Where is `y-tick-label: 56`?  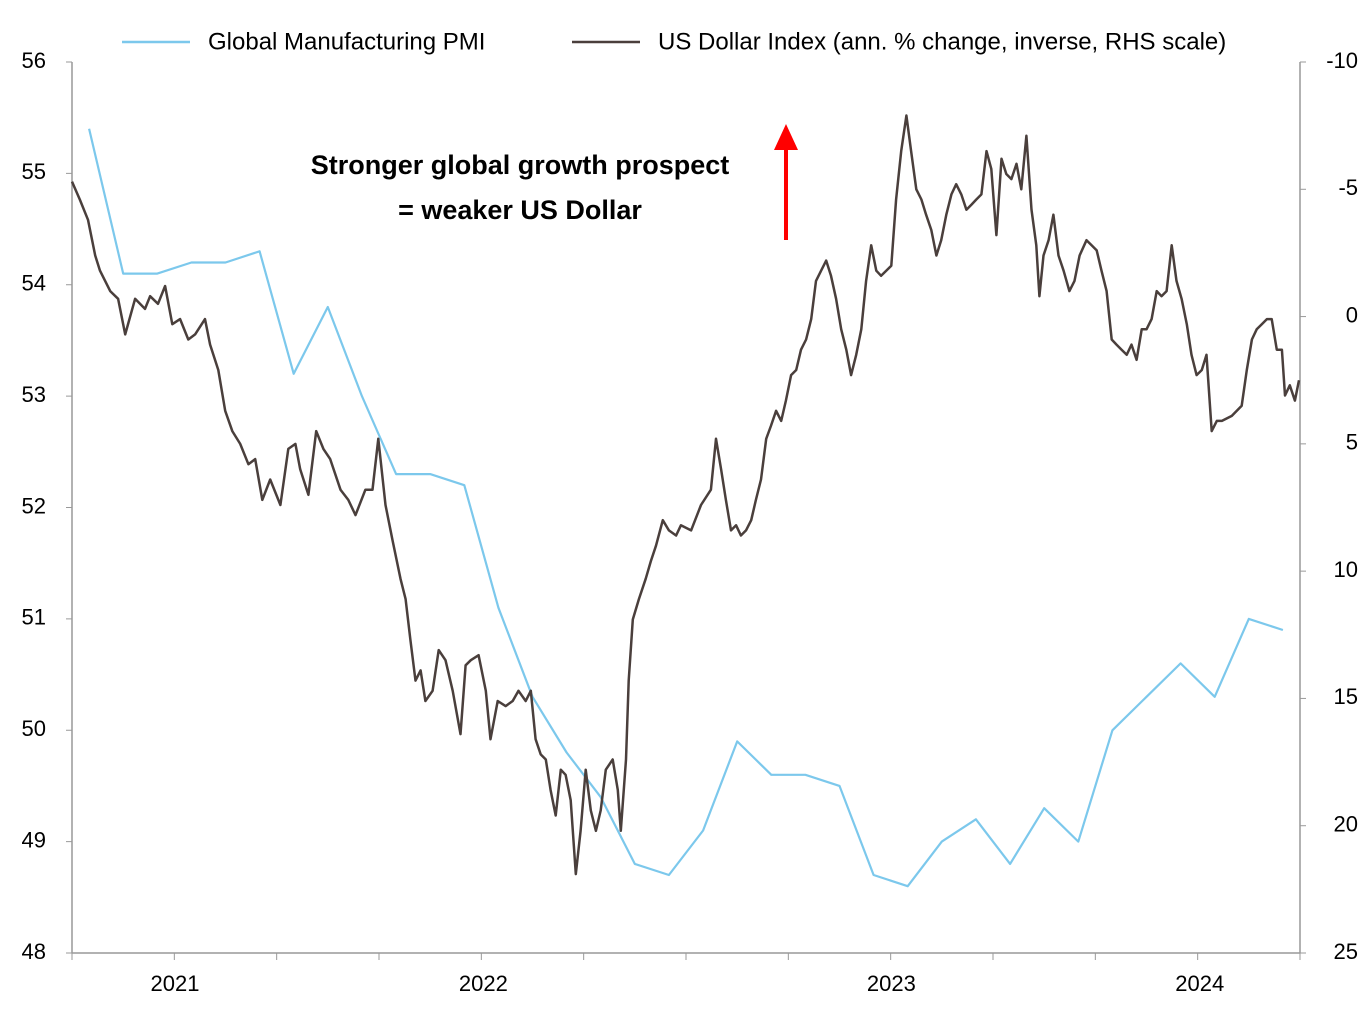
y-tick-label: 56 is located at coordinates (34, 60).